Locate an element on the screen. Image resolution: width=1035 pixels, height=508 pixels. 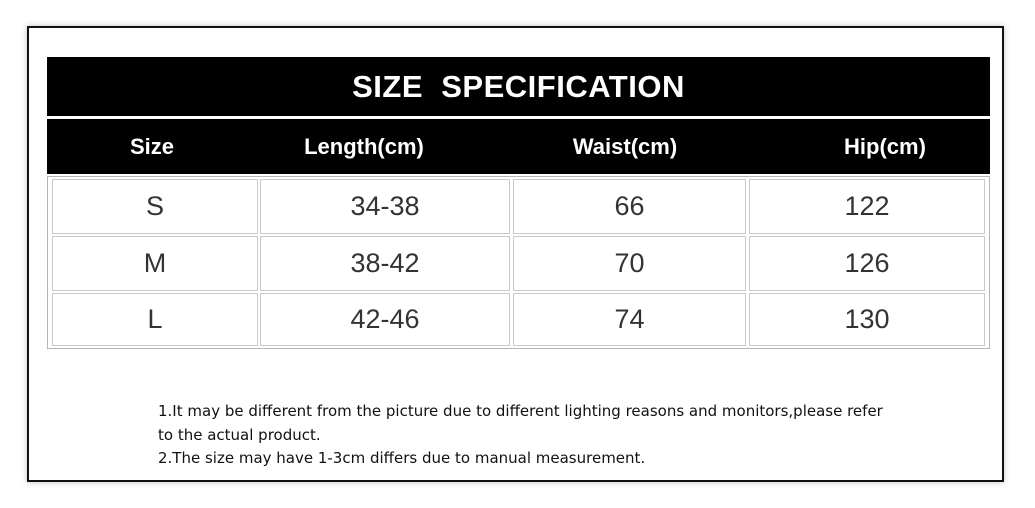
table-cell-length: 38-42 is located at coordinates (385, 263).